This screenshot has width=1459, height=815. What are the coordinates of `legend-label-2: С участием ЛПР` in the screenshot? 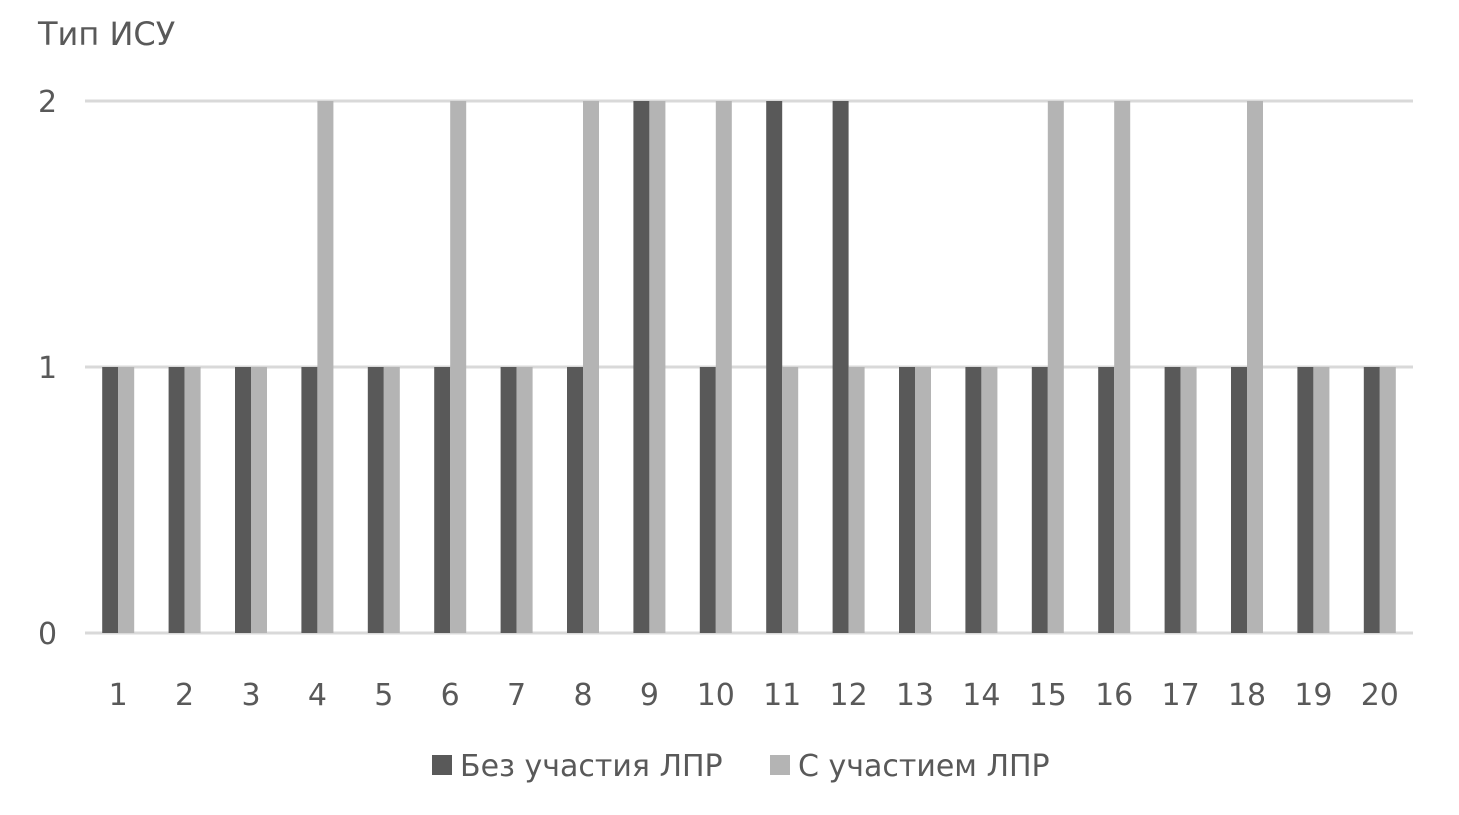 It's located at (924, 766).